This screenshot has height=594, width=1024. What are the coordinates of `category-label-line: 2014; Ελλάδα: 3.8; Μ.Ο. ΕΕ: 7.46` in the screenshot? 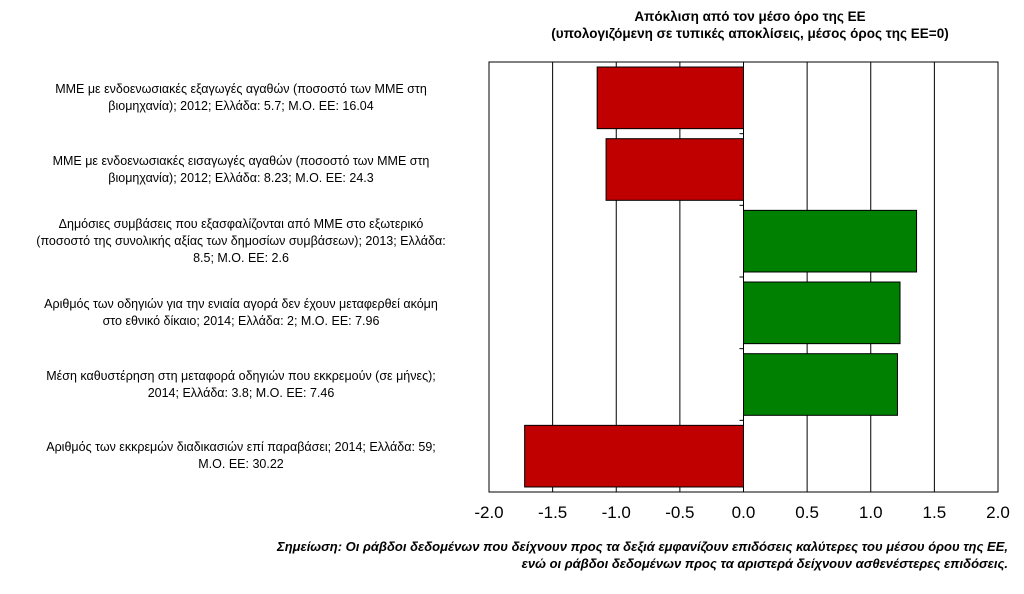 It's located at (241, 392).